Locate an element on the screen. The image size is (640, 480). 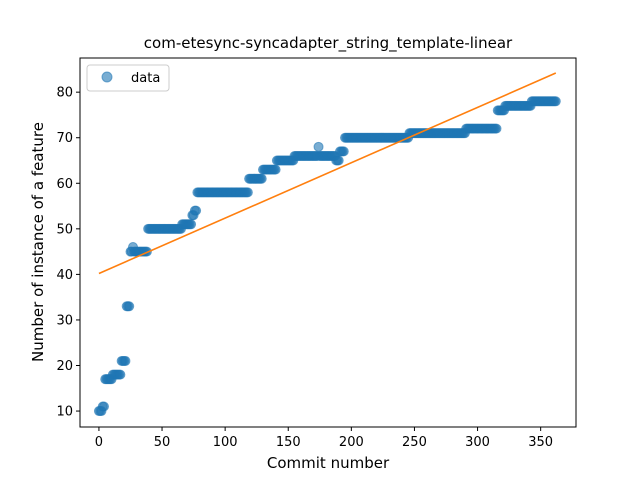
legend-marker-data is located at coordinates (107, 77).